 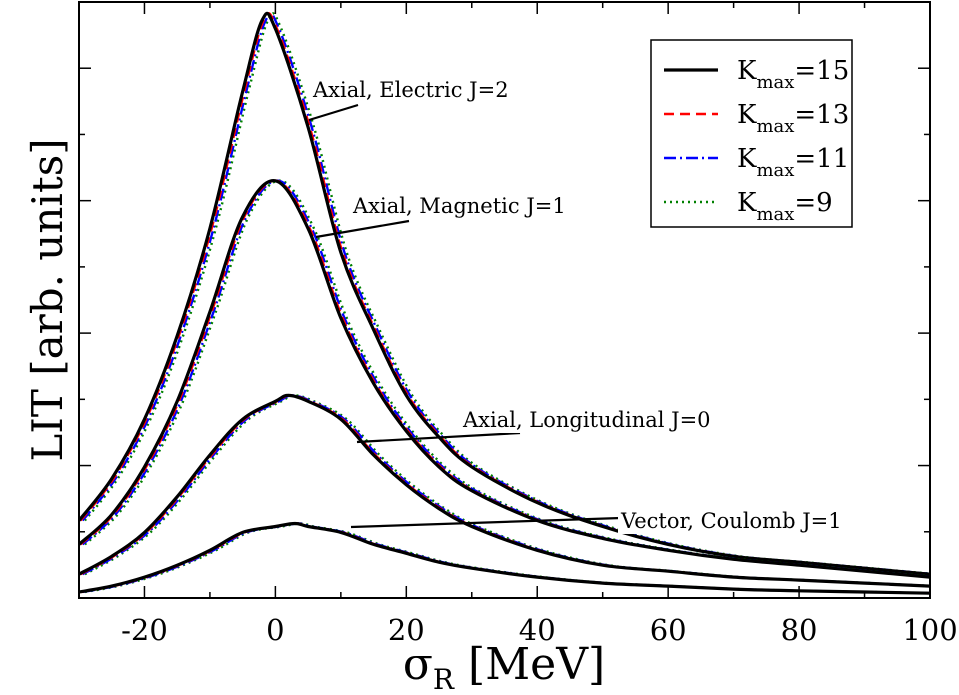 What do you see at coordinates (785, 206) in the screenshot?
I see `legend-label: Kmax=9` at bounding box center [785, 206].